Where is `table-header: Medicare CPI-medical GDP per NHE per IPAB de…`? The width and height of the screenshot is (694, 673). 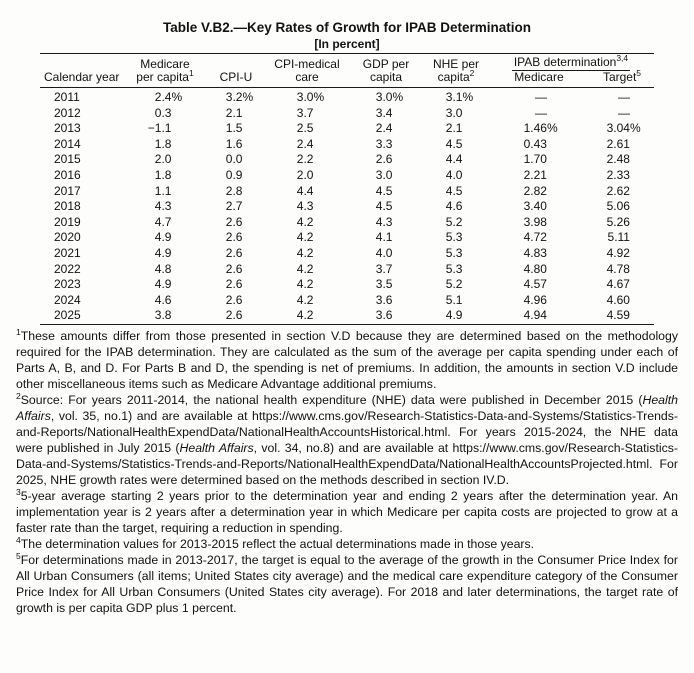 table-header: Medicare CPI-medical GDP per NHE per IPAB de… is located at coordinates (346, 70).